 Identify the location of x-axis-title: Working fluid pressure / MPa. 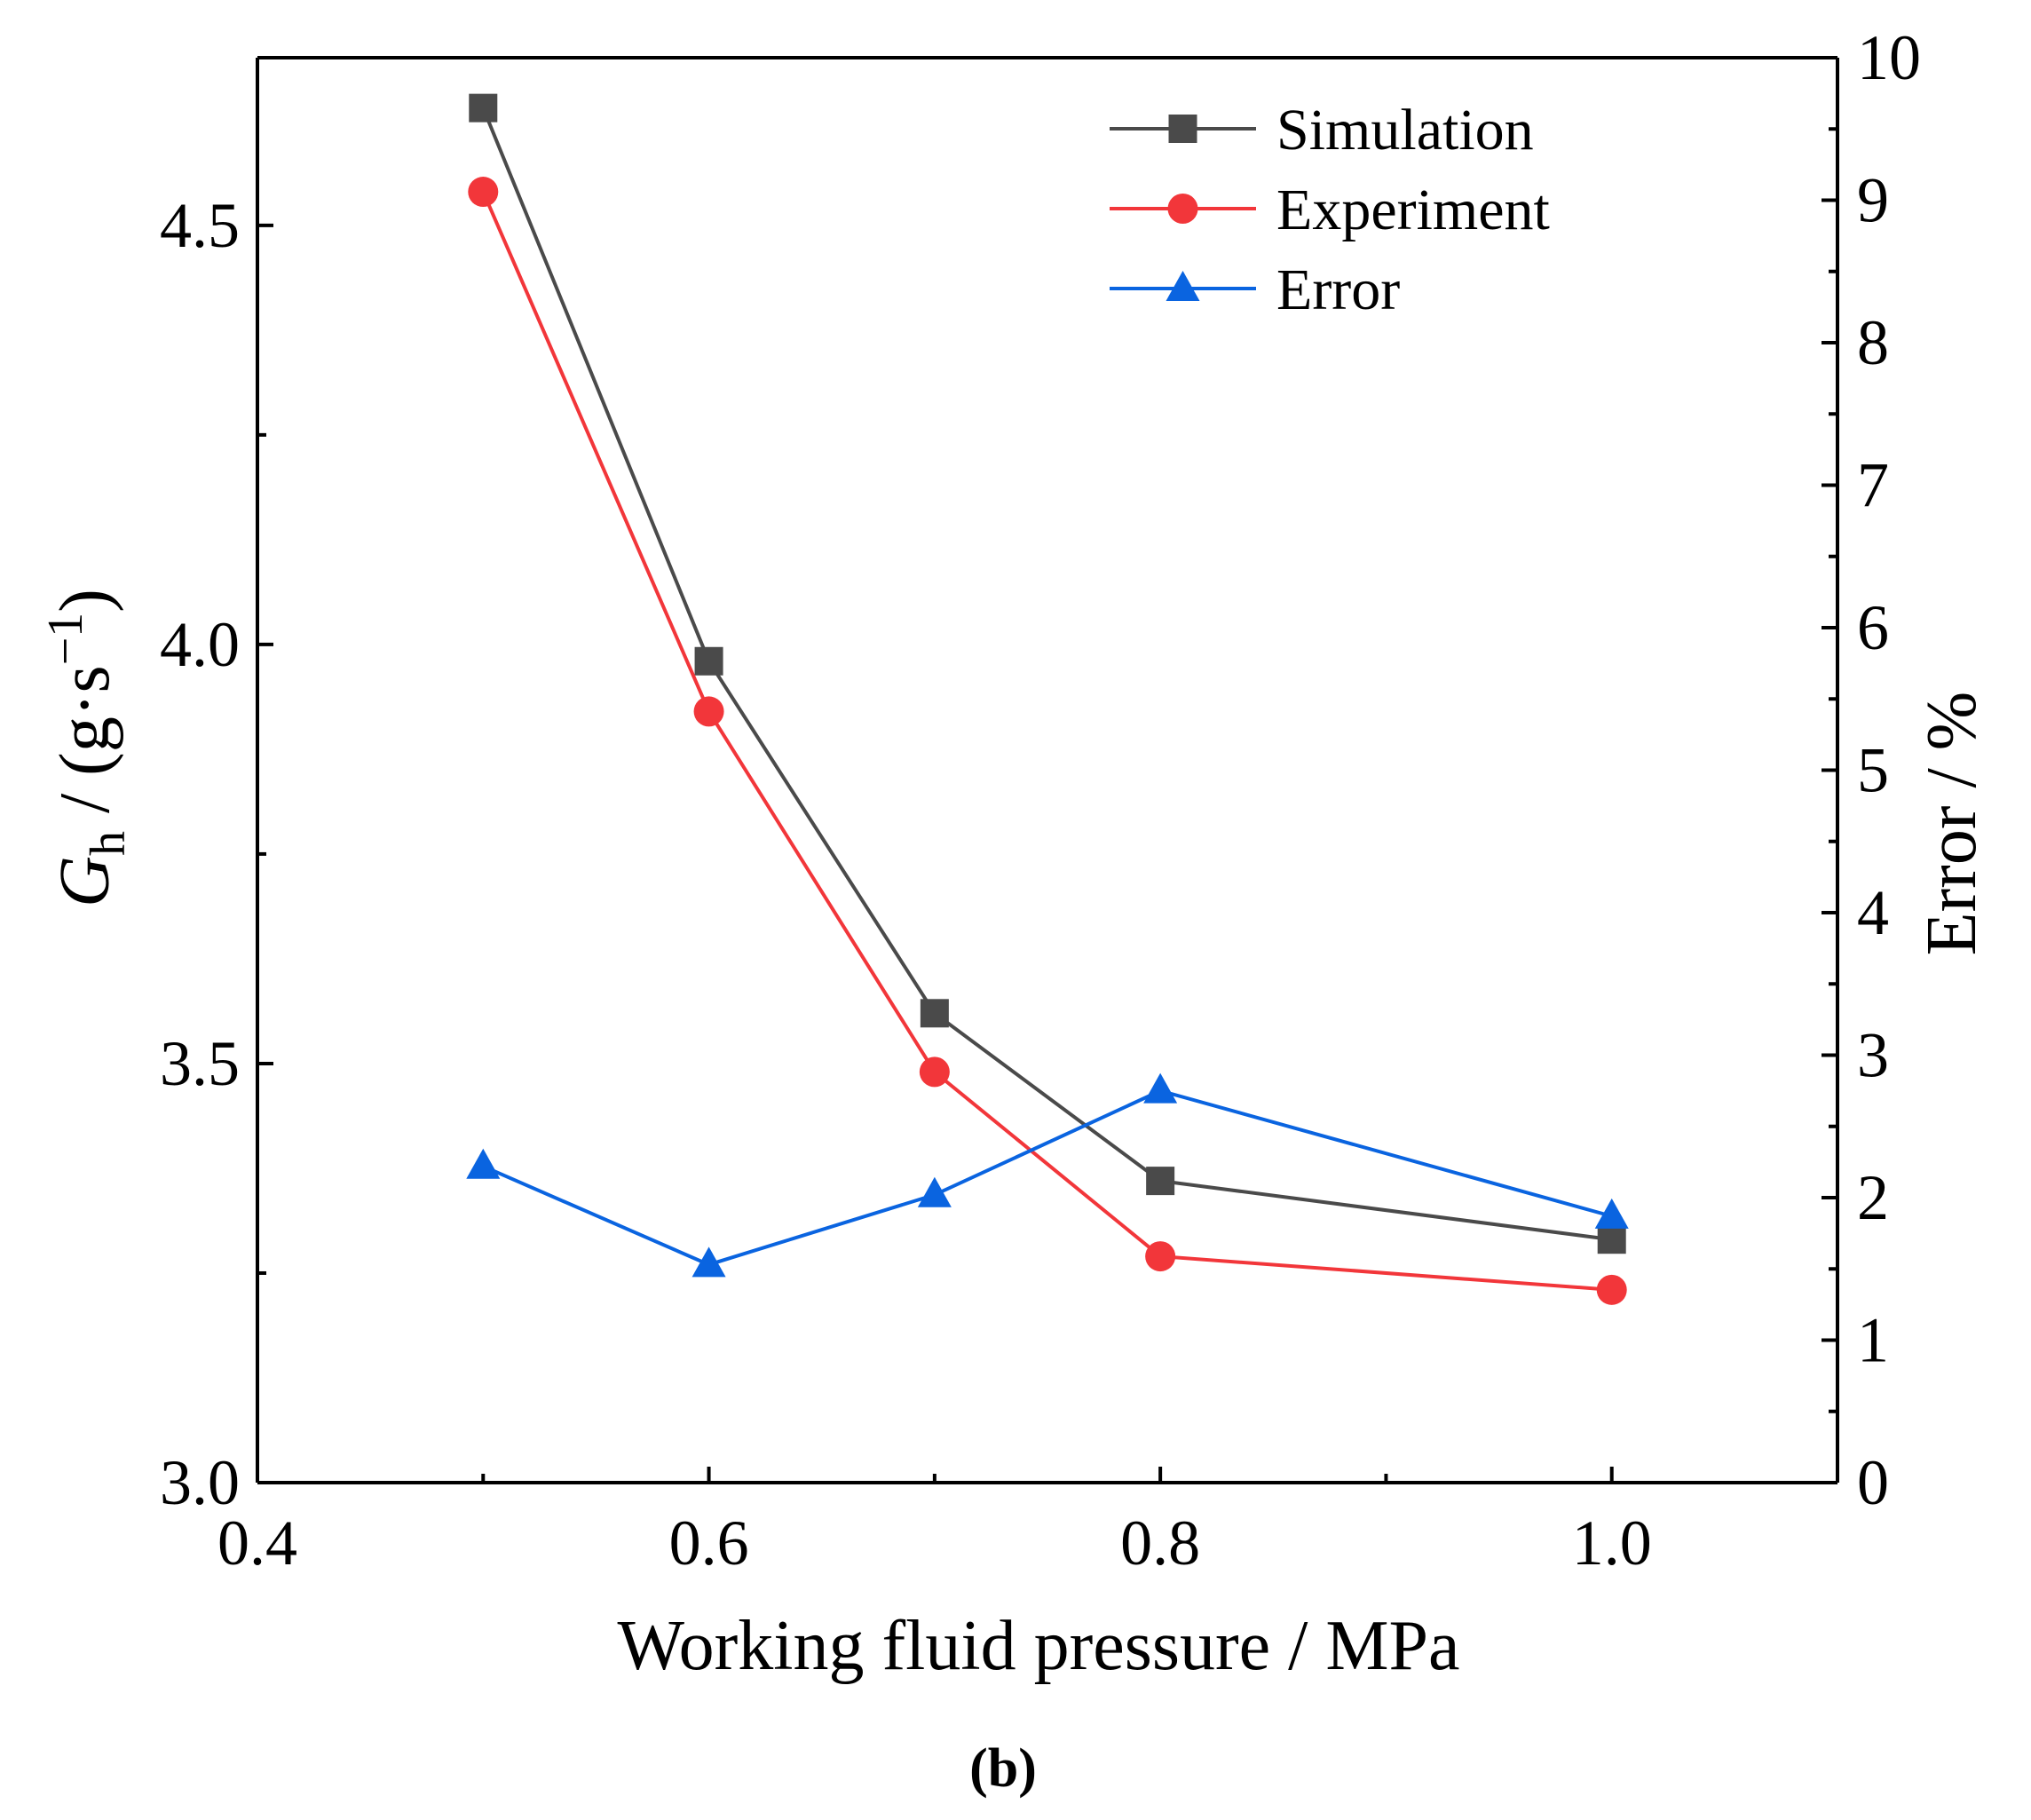
(1039, 1646).